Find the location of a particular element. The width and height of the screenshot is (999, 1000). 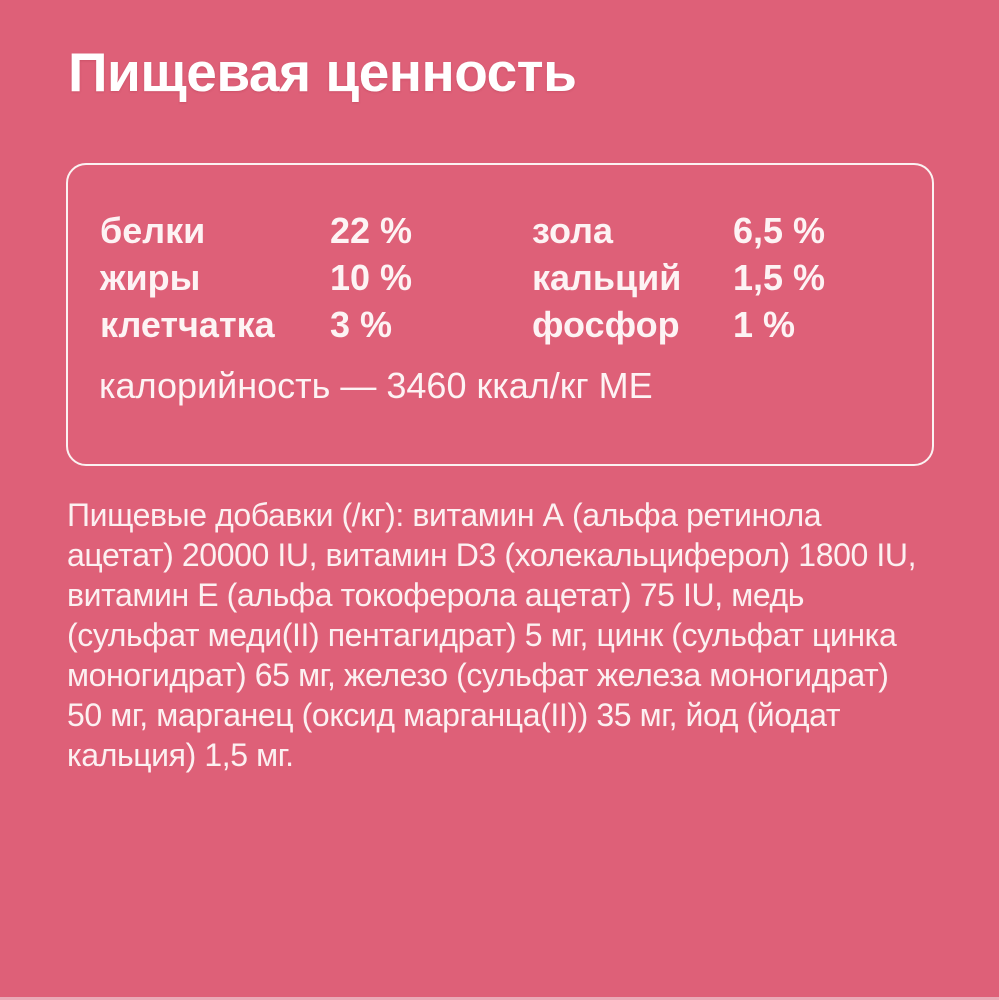

nutrient-value-phosphorus: 1 % is located at coordinates (764, 324).